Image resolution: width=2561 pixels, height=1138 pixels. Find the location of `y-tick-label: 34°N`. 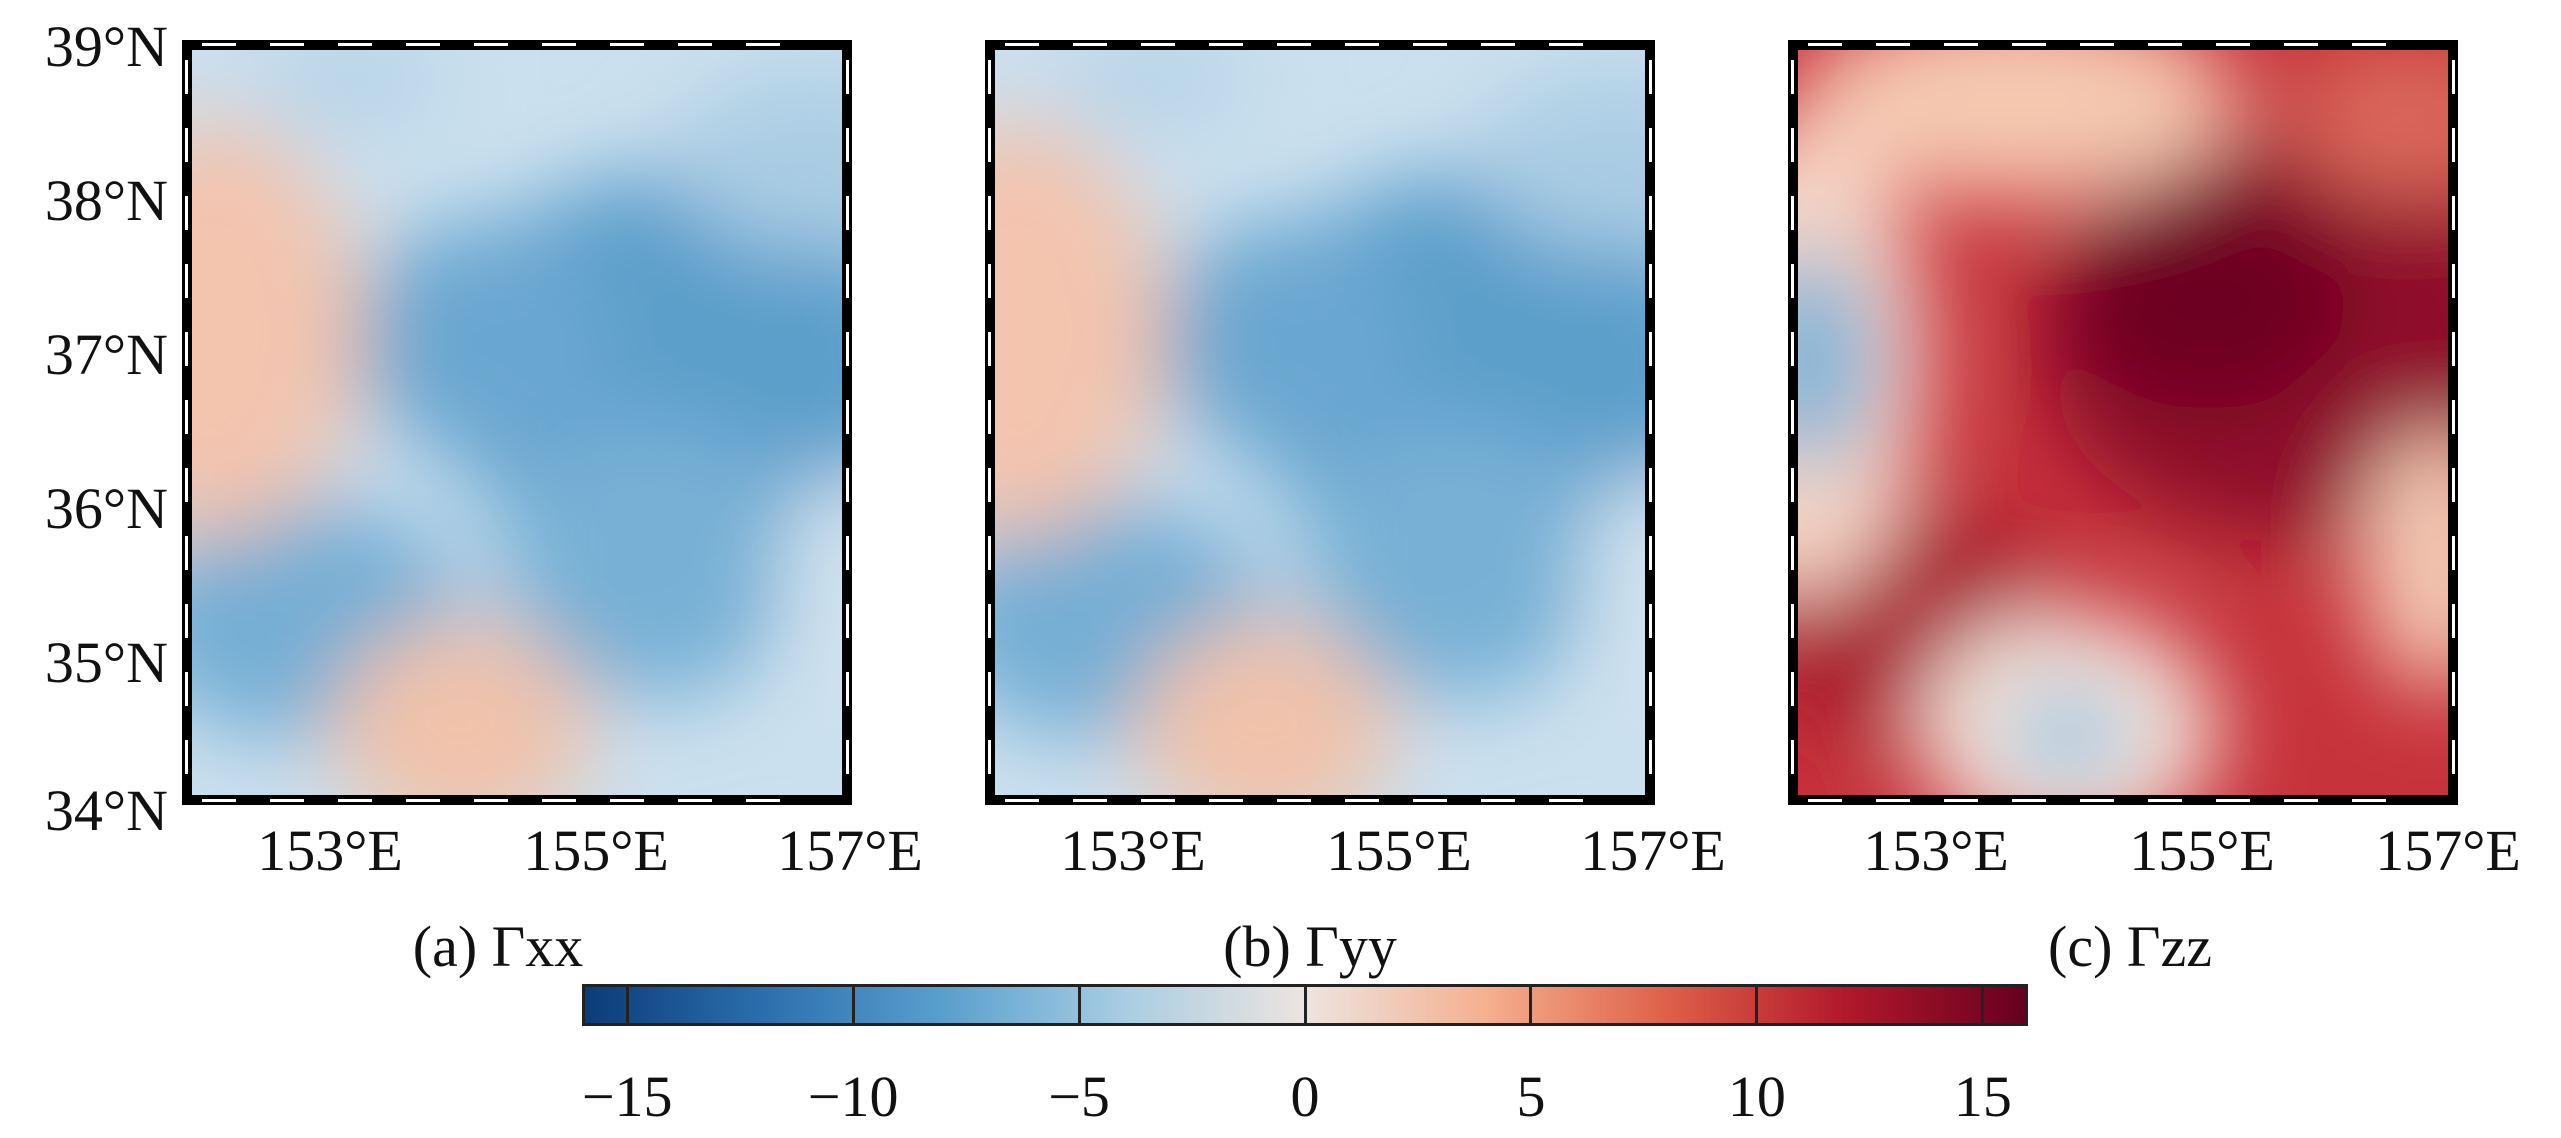

y-tick-label: 34°N is located at coordinates (106, 810).